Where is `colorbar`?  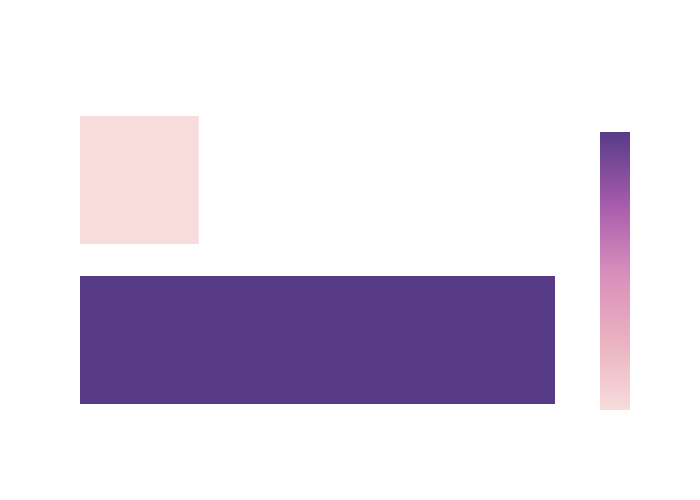 colorbar is located at coordinates (615, 271).